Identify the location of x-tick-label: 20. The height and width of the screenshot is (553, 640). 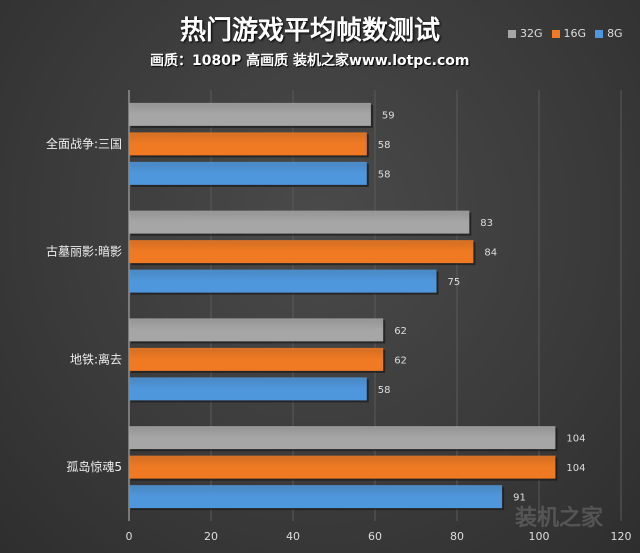
(211, 536).